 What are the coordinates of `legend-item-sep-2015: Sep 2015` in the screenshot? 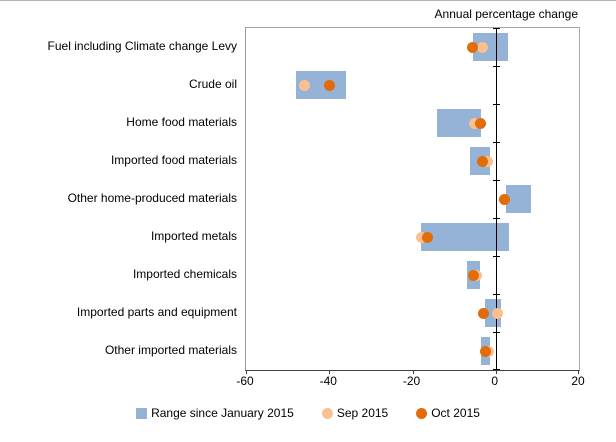 It's located at (355, 413).